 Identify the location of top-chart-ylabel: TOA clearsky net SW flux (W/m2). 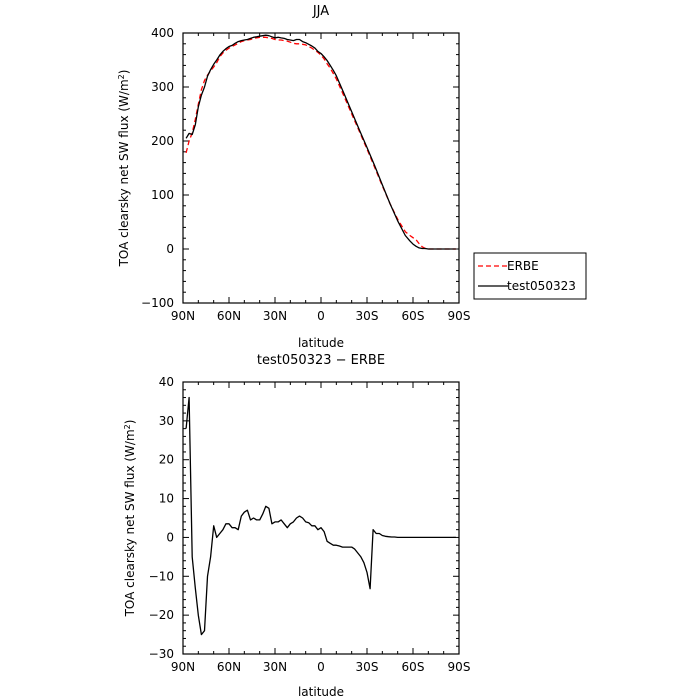
(124, 169).